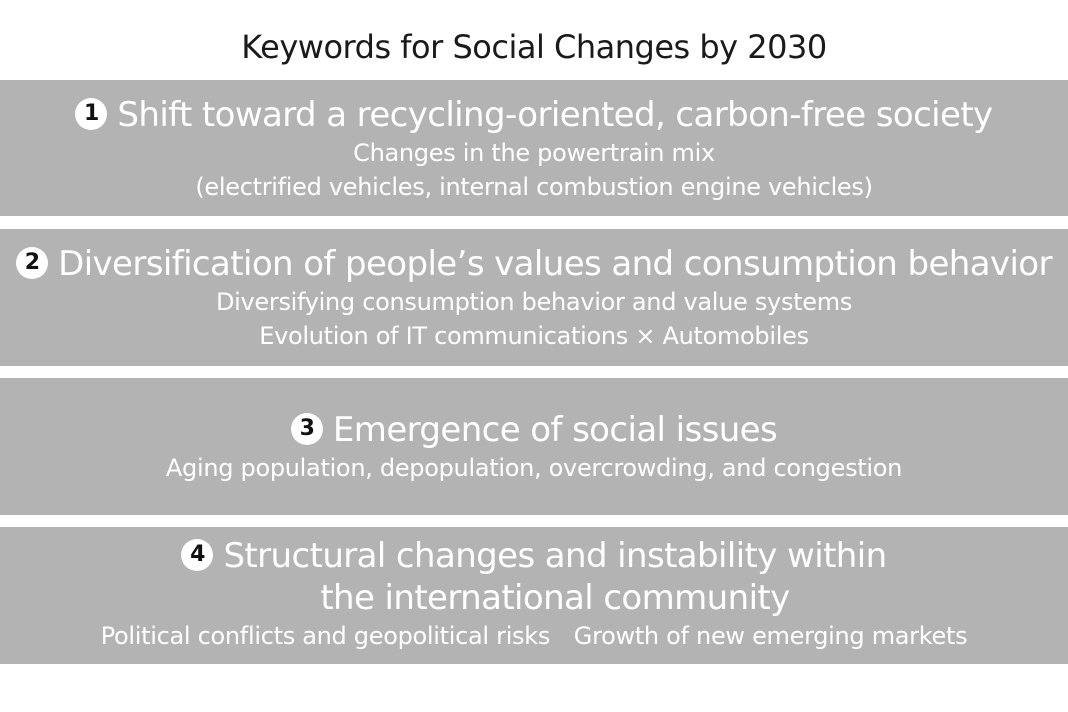  What do you see at coordinates (555, 598) in the screenshot?
I see `panel-heading-line: the international community` at bounding box center [555, 598].